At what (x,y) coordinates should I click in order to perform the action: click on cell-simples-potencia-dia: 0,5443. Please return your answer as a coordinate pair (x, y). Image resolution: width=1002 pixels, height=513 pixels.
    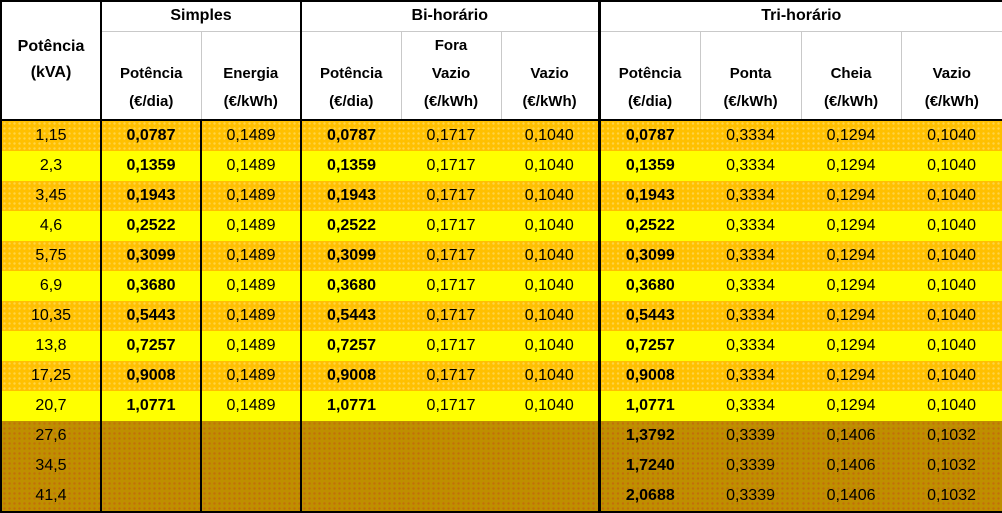
    Looking at the image, I should click on (151, 315).